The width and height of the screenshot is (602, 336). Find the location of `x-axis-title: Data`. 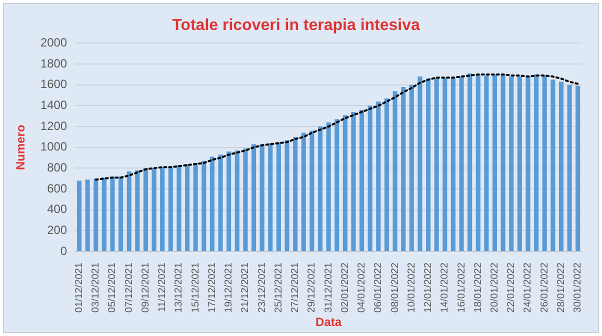

x-axis-title: Data is located at coordinates (329, 322).